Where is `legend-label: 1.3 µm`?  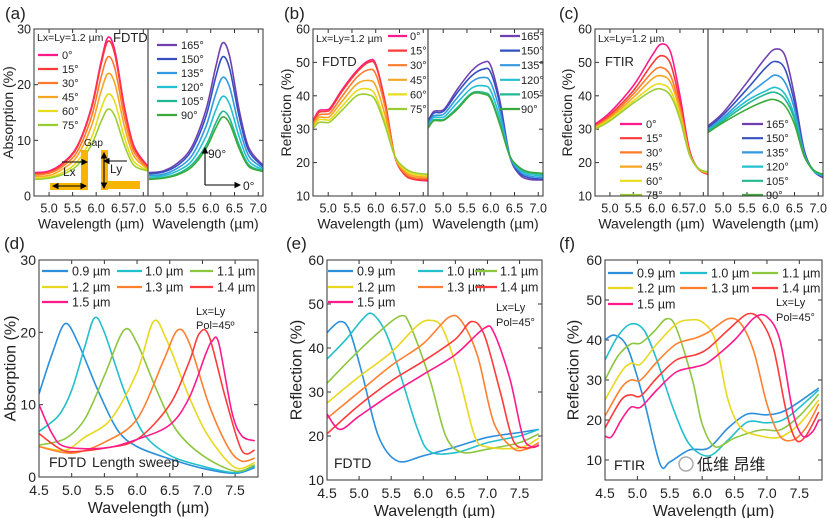
legend-label: 1.3 µm is located at coordinates (164, 288).